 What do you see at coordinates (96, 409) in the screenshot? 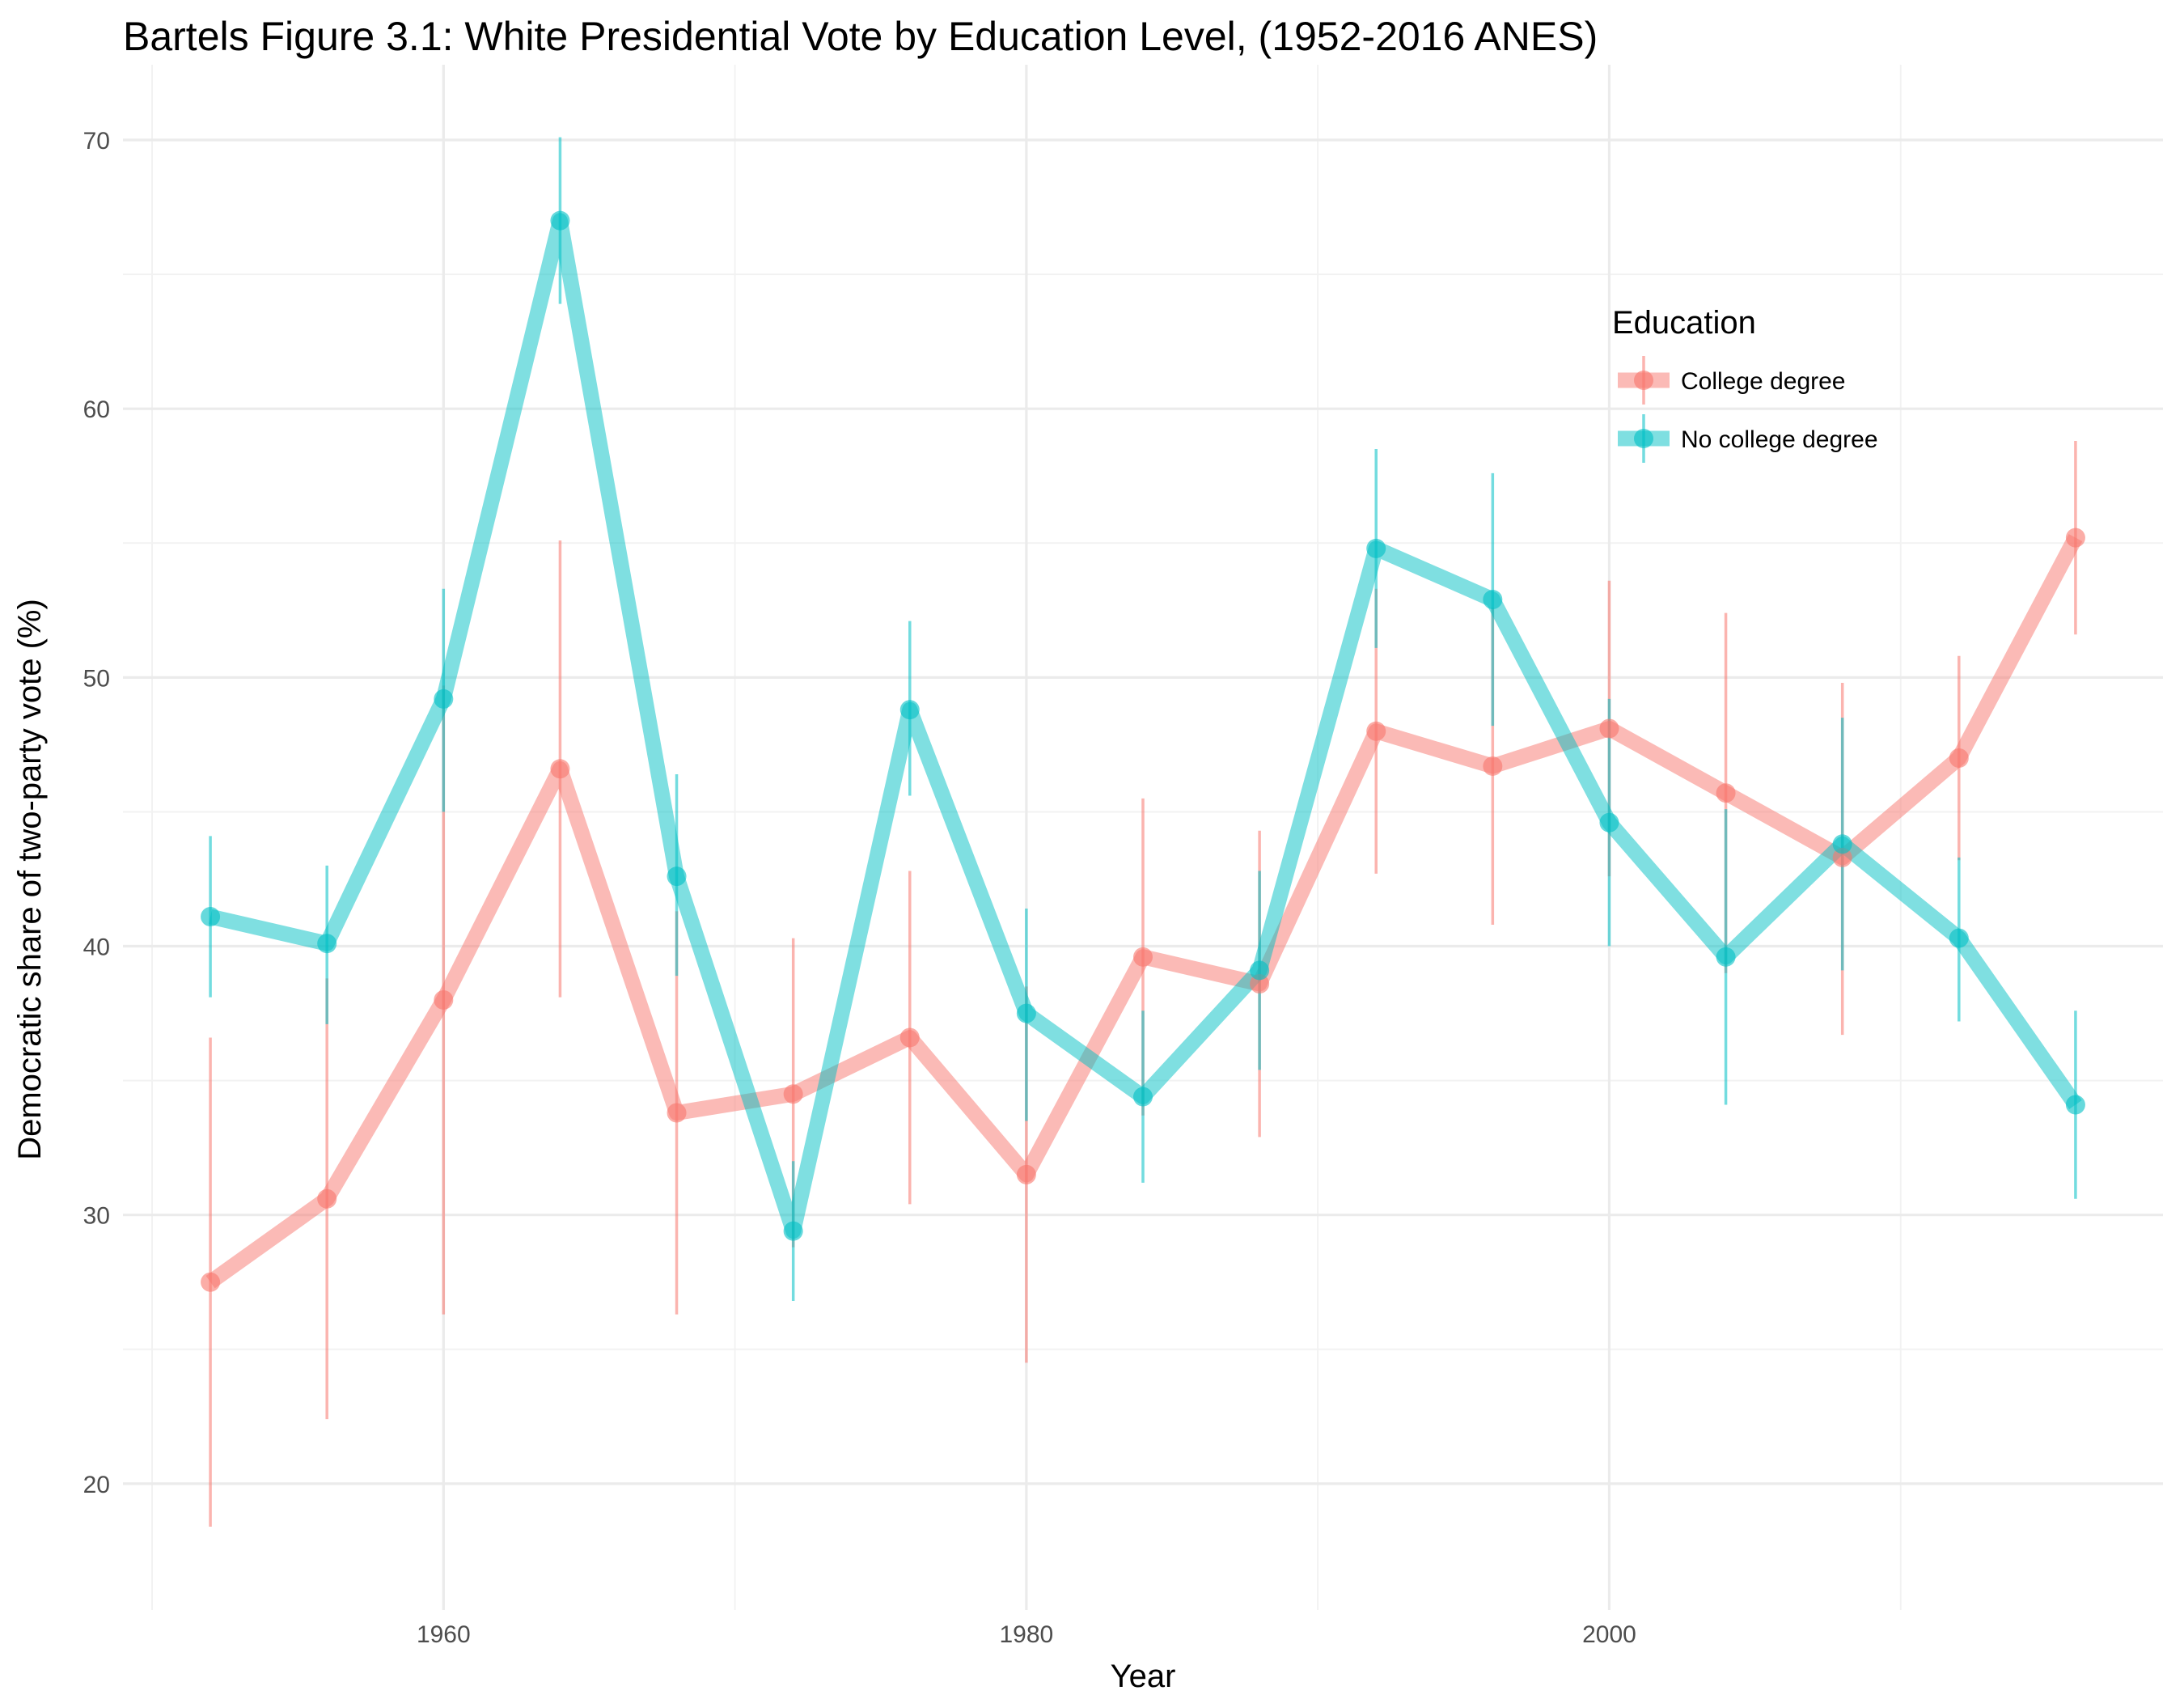
I see `y-tick-label: 60` at bounding box center [96, 409].